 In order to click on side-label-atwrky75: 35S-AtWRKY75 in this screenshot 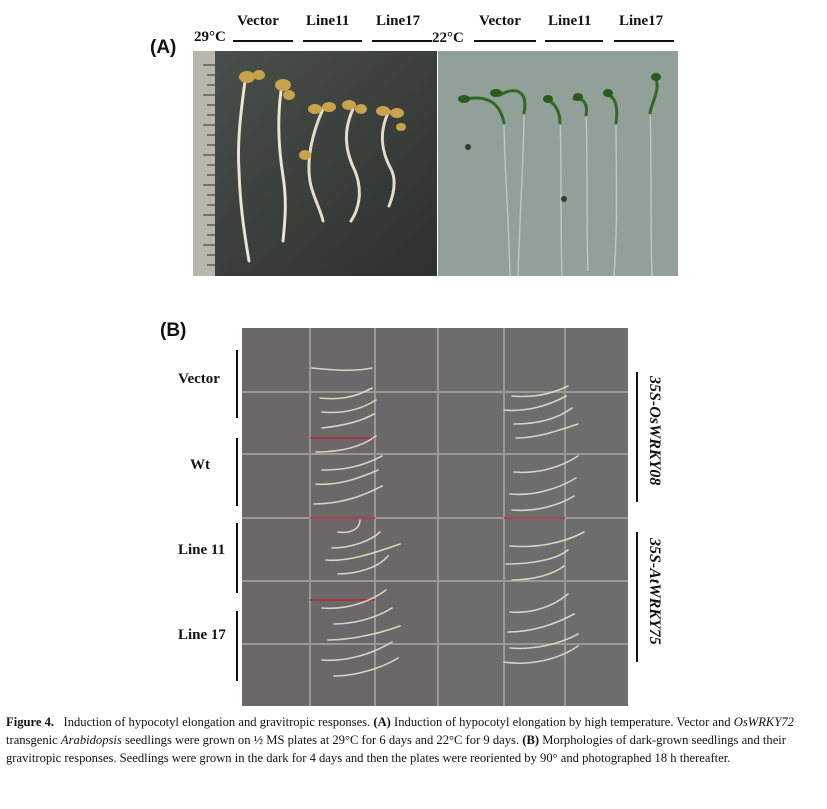, I will do `click(654, 591)`.